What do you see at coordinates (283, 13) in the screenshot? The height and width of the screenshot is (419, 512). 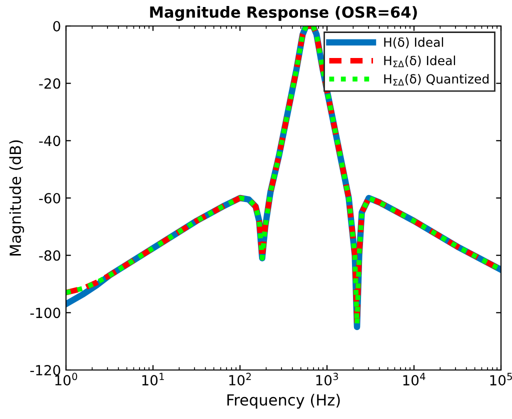 I see `chart-title: Magnitude Response (OSR=64)` at bounding box center [283, 13].